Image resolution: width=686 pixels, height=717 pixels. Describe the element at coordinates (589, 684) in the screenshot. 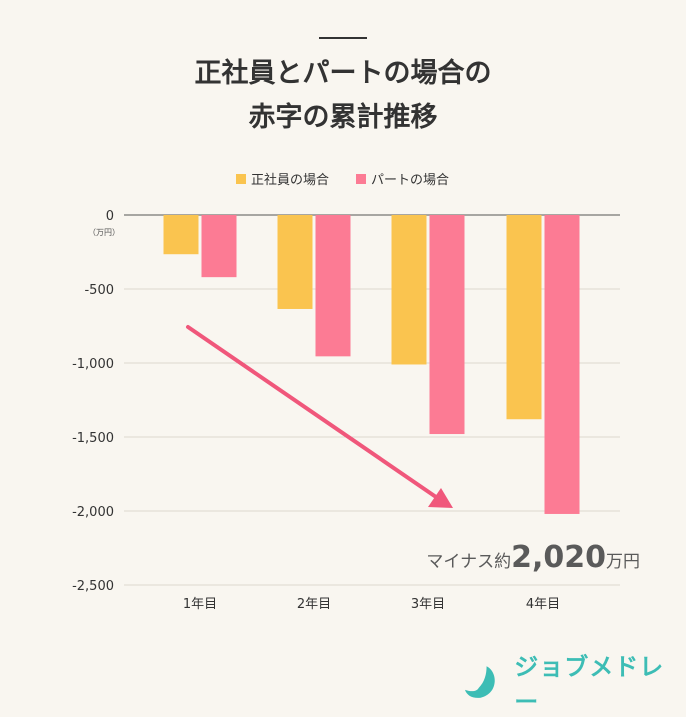

I see `brand-name: ジョブメドレー` at that location.